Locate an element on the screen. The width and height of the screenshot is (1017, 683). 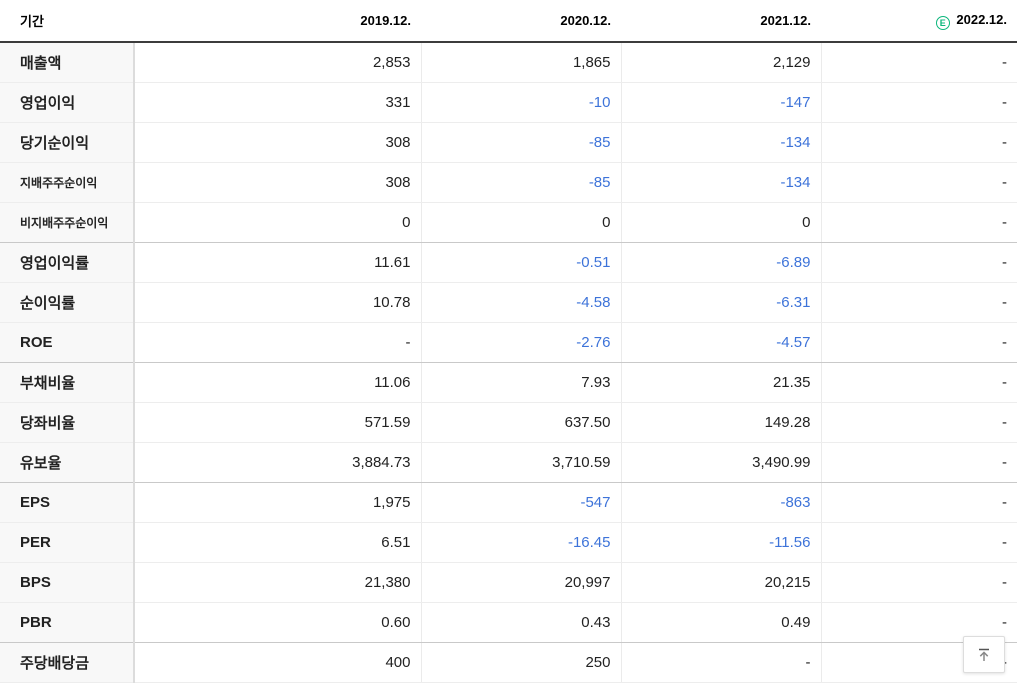
table-header-row: 기간 2019.12. 2020.12. 2021.12. E 2022.12. is located at coordinates (508, 21).